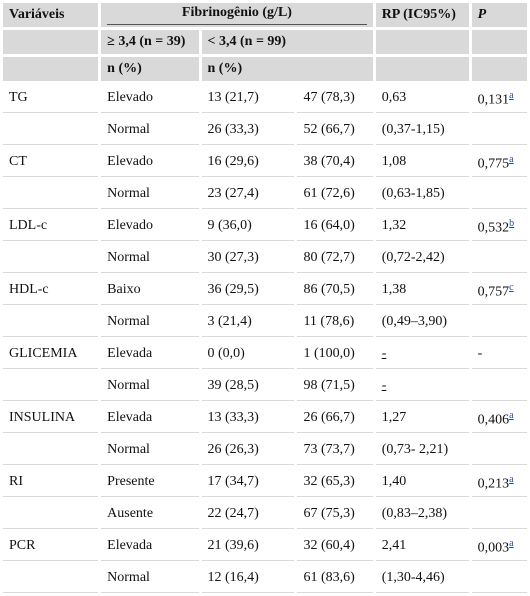 The image size is (530, 596). I want to click on group-low-cell: 80 (72,7), so click(335, 258).